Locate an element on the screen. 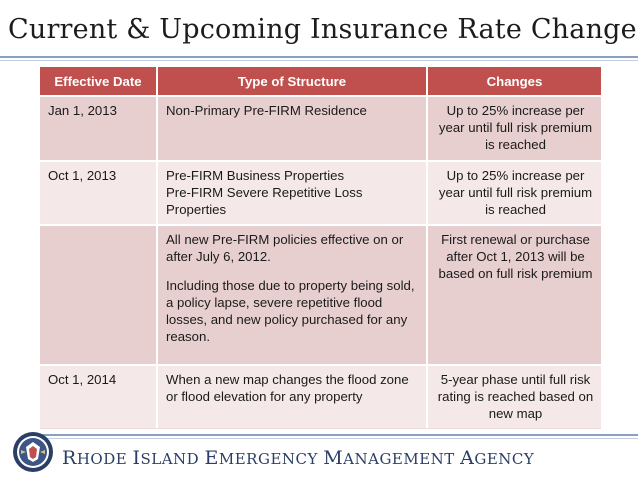 This screenshot has width=638, height=479. agency-word: AGENCY is located at coordinates (497, 458).